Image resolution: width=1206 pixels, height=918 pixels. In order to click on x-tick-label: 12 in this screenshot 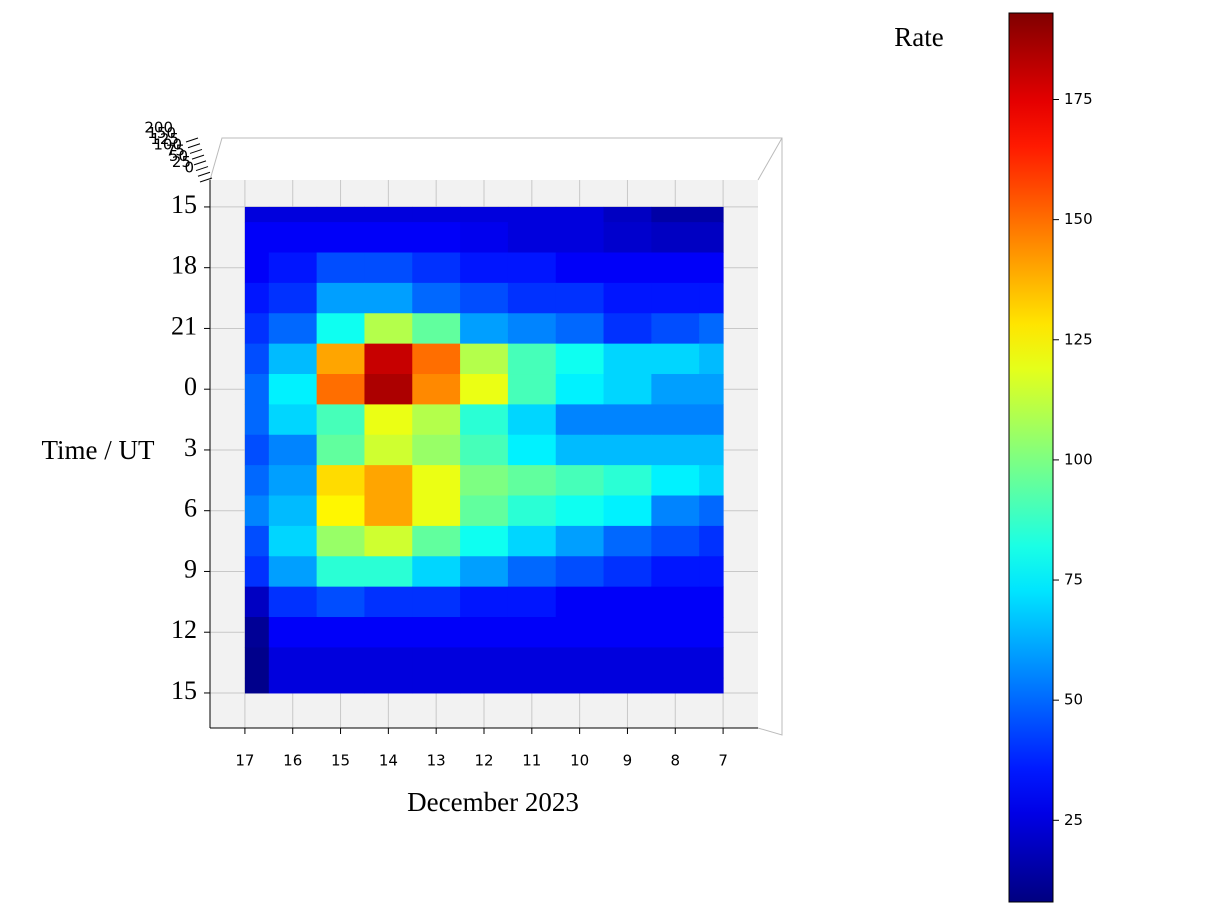, I will do `click(483, 761)`.